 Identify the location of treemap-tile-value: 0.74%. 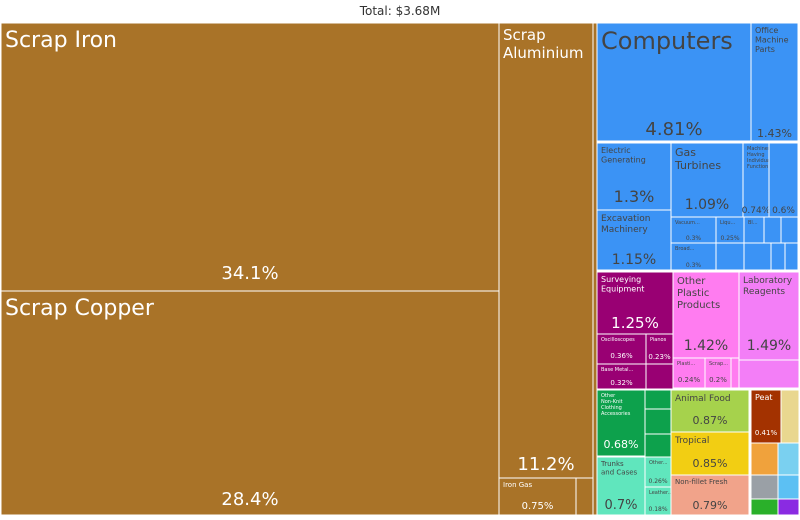
(756, 211).